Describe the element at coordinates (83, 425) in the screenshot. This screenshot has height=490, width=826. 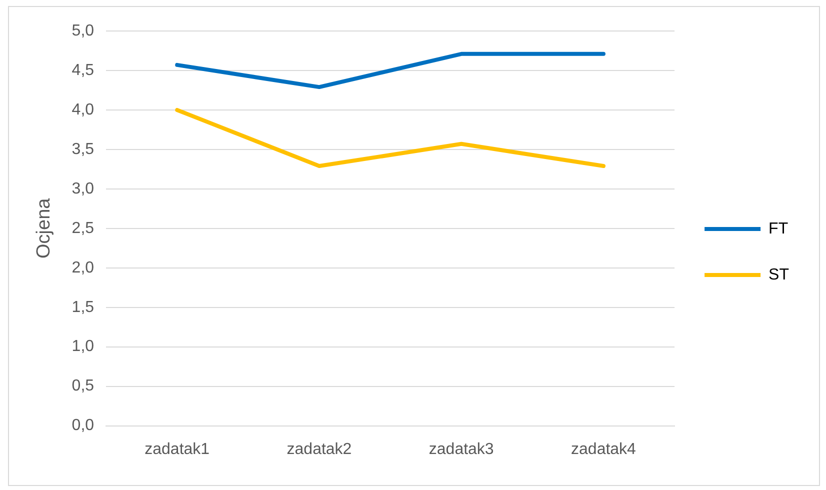
I see `y-tick-label: 0,0` at that location.